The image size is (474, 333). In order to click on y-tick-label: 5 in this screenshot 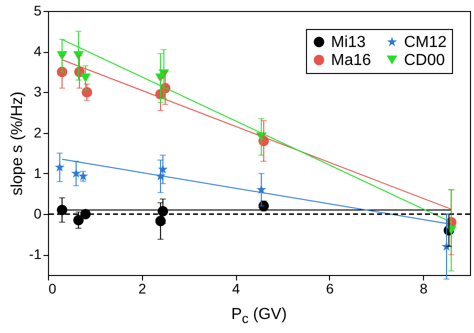, I will do `click(38, 10)`.